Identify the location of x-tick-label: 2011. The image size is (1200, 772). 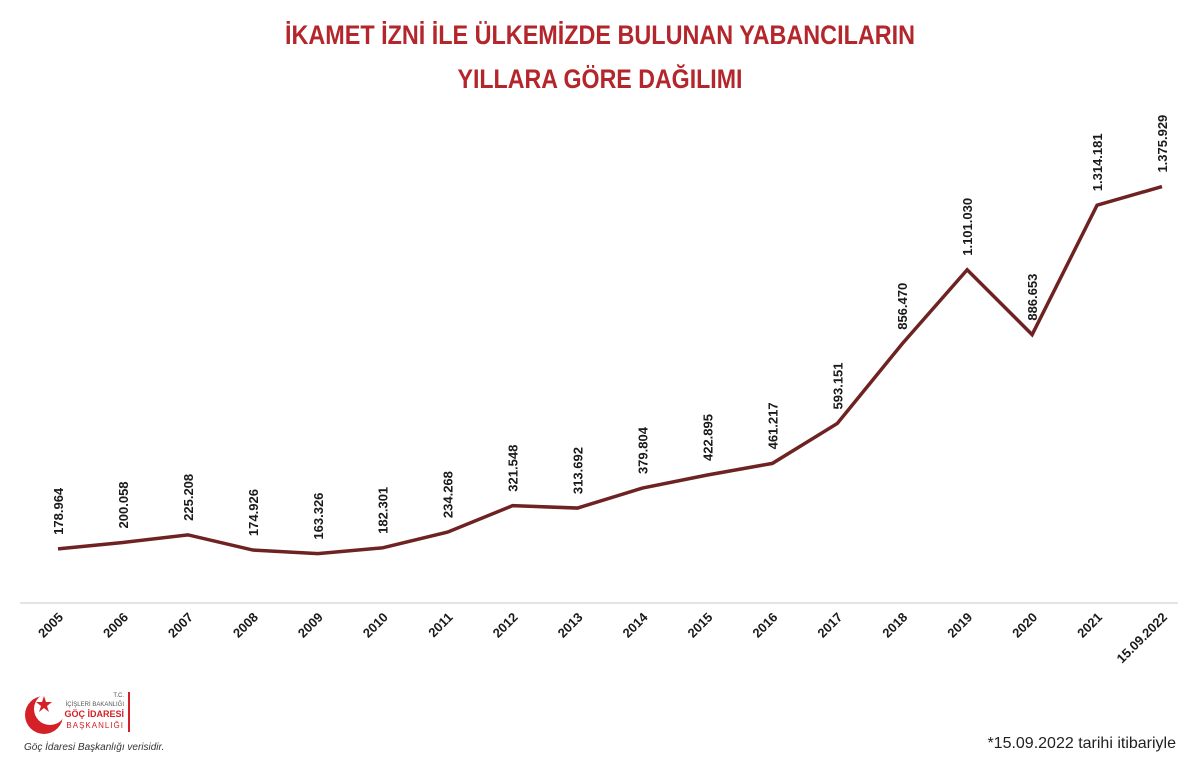
(440, 625).